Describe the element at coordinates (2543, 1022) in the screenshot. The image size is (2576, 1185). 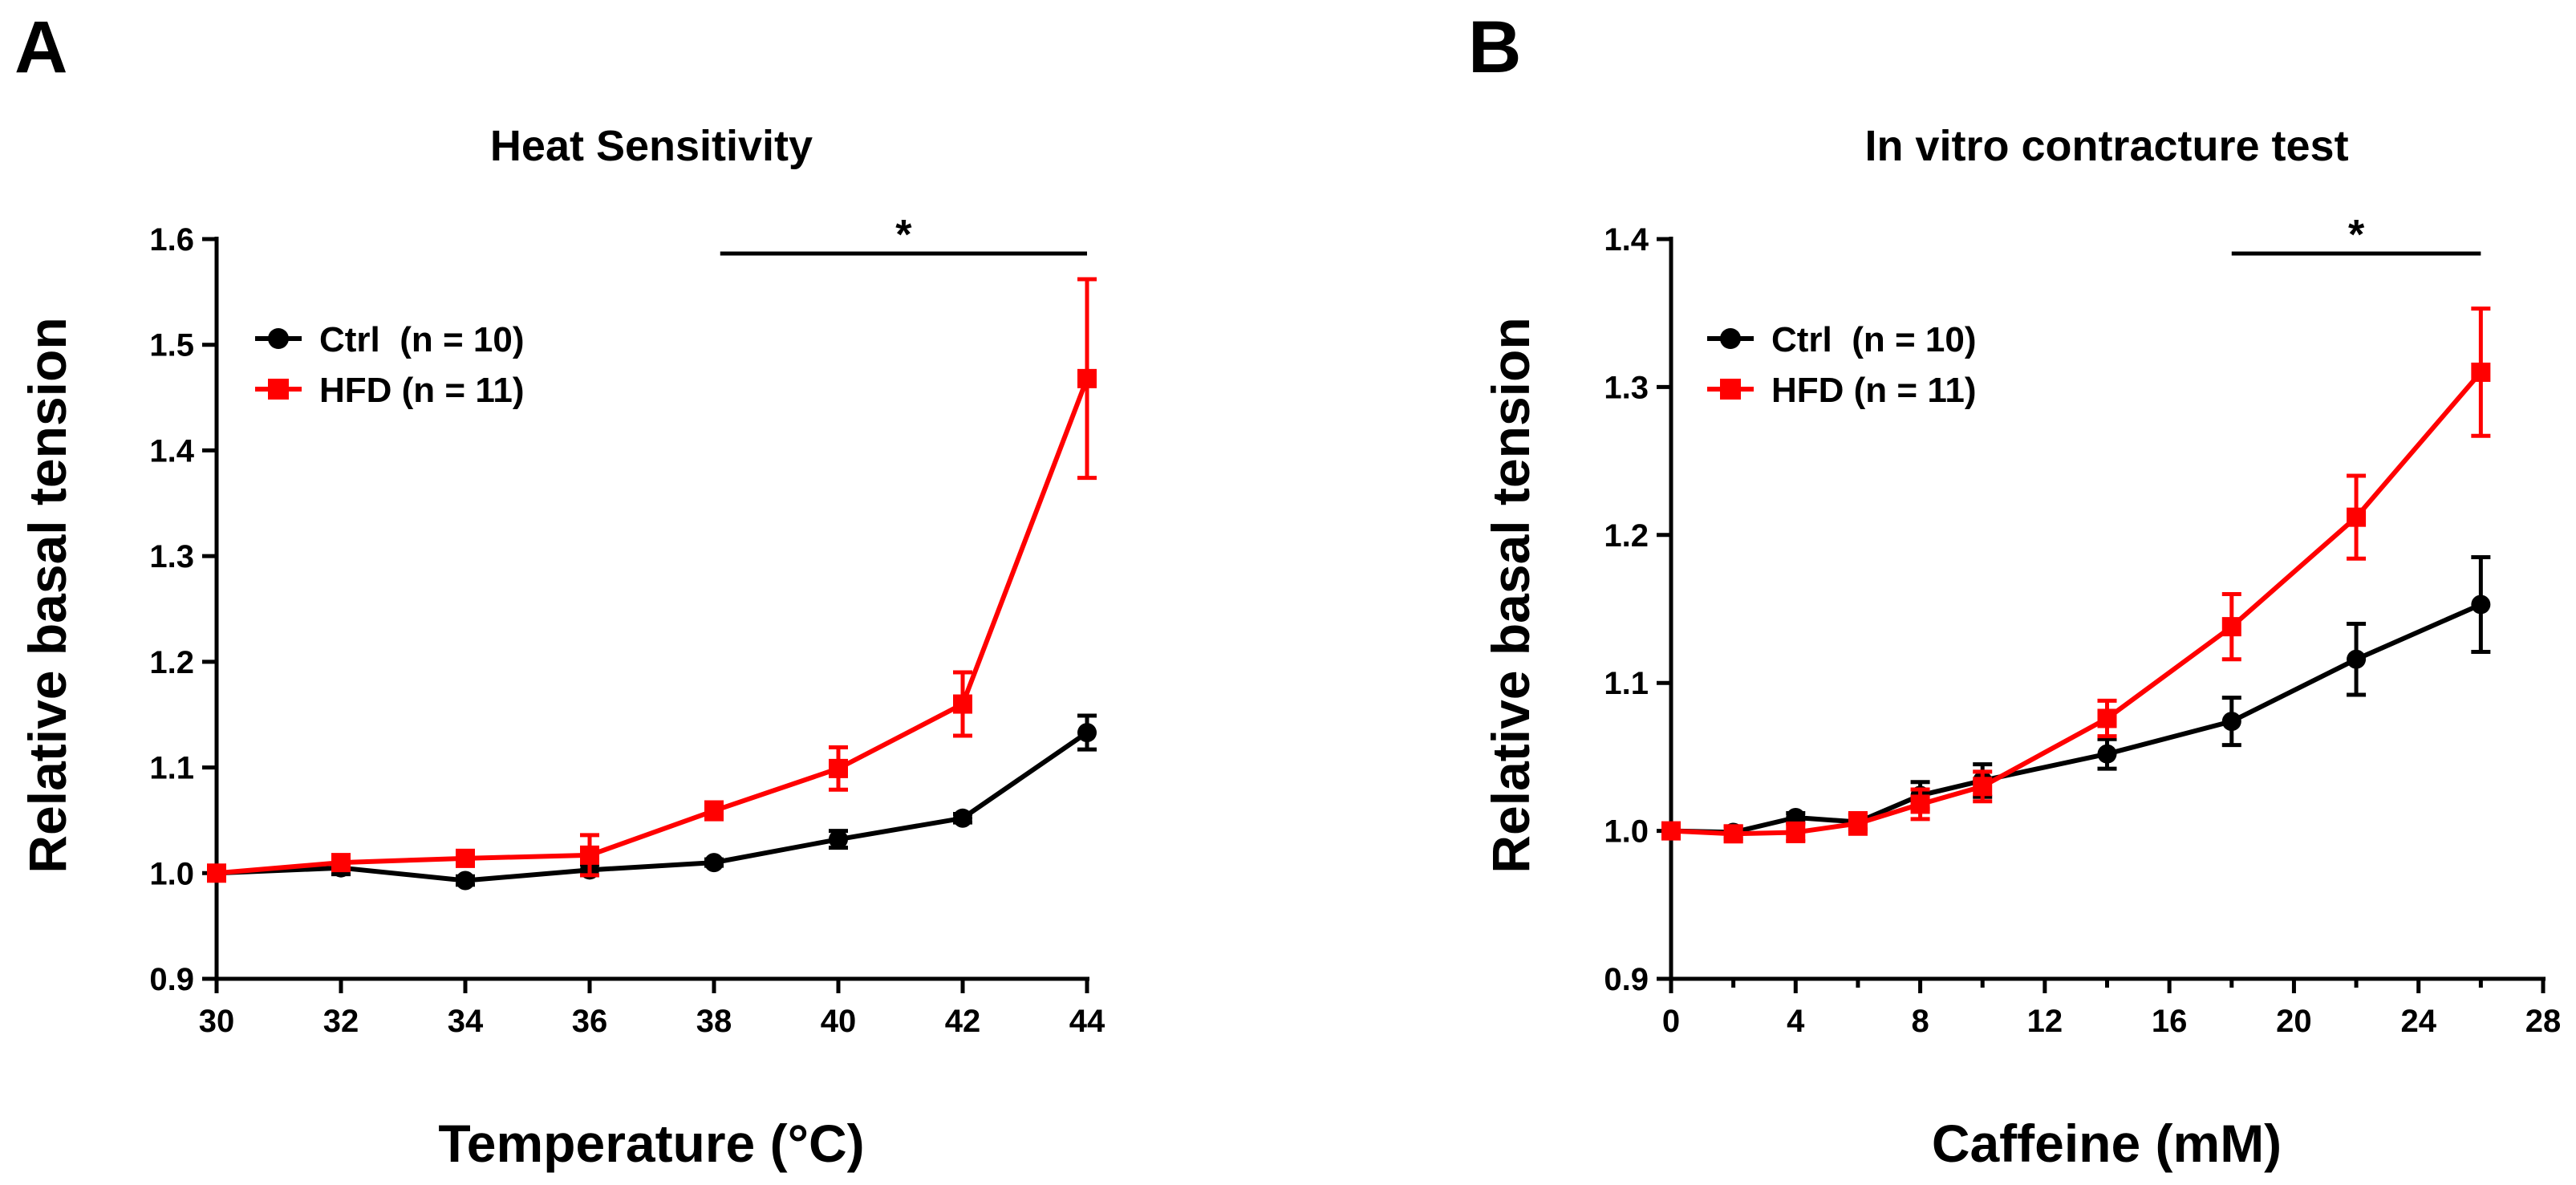
I see `x-tick-label: 28` at that location.